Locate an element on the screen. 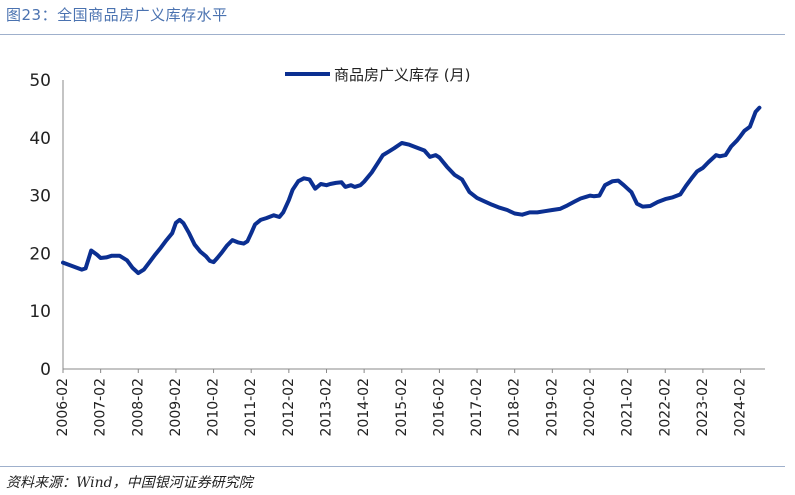  x-tick-label: 2016-02 is located at coordinates (439, 407).